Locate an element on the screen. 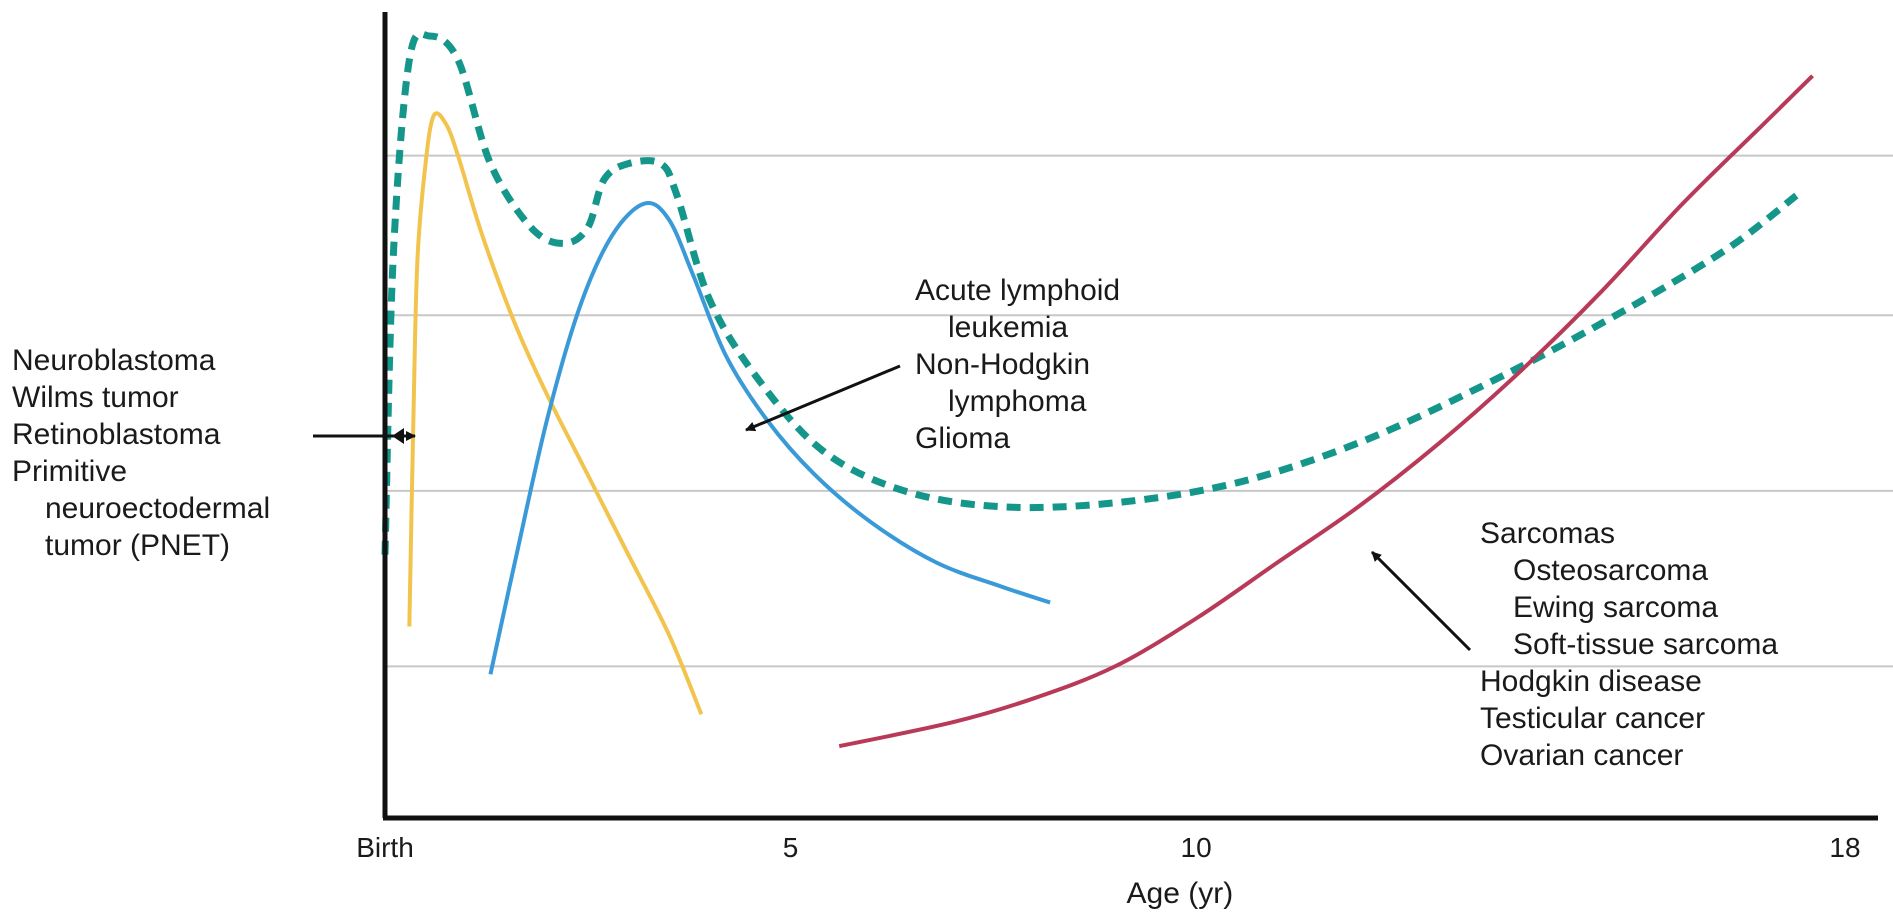  annotation-line: Glioma is located at coordinates (962, 438).